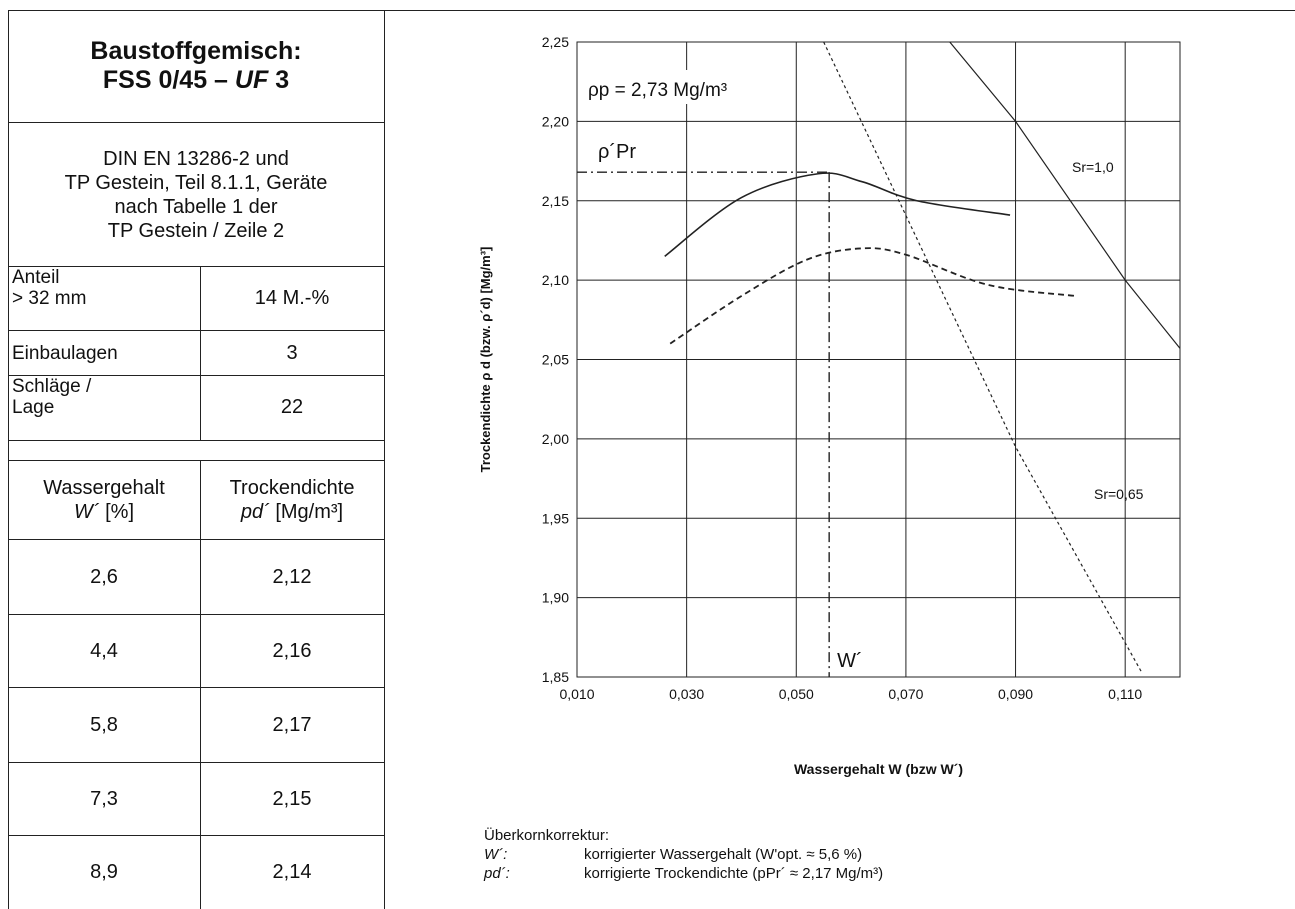 The image size is (1295, 909). Describe the element at coordinates (497, 873) in the screenshot. I see `notes-key: pd´:` at that location.